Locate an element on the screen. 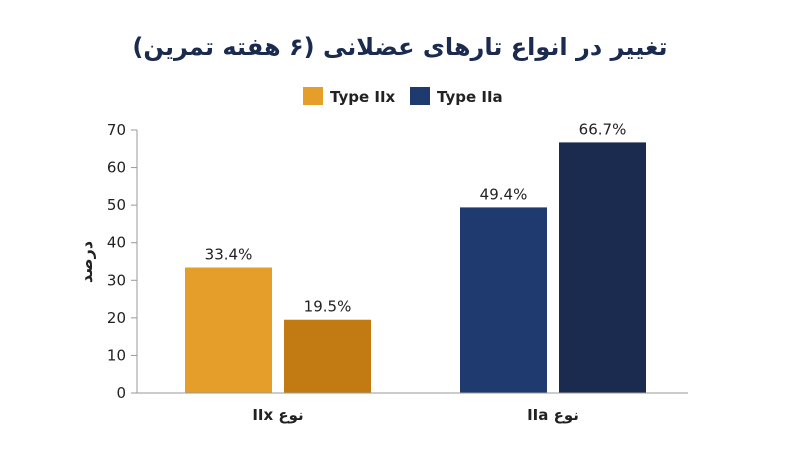 The width and height of the screenshot is (800, 451). bar-value-label: 19.5% is located at coordinates (328, 307).